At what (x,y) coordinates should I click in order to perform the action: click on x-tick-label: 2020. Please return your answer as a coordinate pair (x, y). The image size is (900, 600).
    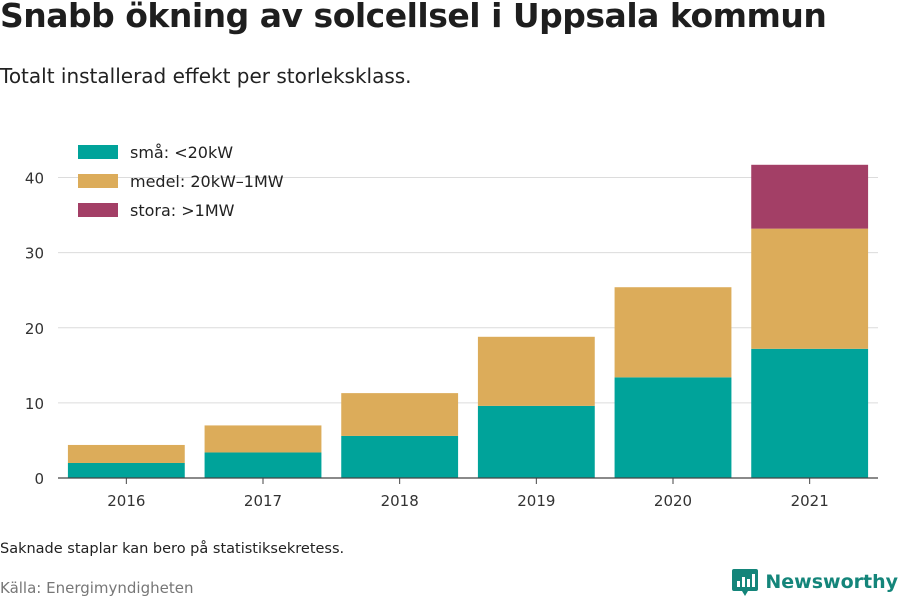
    Looking at the image, I should click on (673, 501).